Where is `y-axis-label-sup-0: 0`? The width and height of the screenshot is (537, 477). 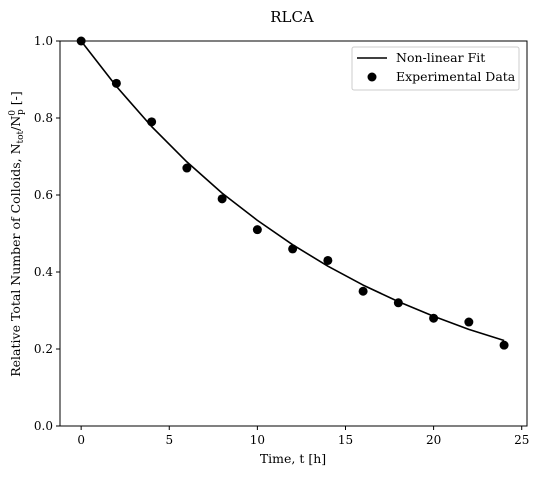 y-axis-label-sup-0: 0 is located at coordinates (13, 113).